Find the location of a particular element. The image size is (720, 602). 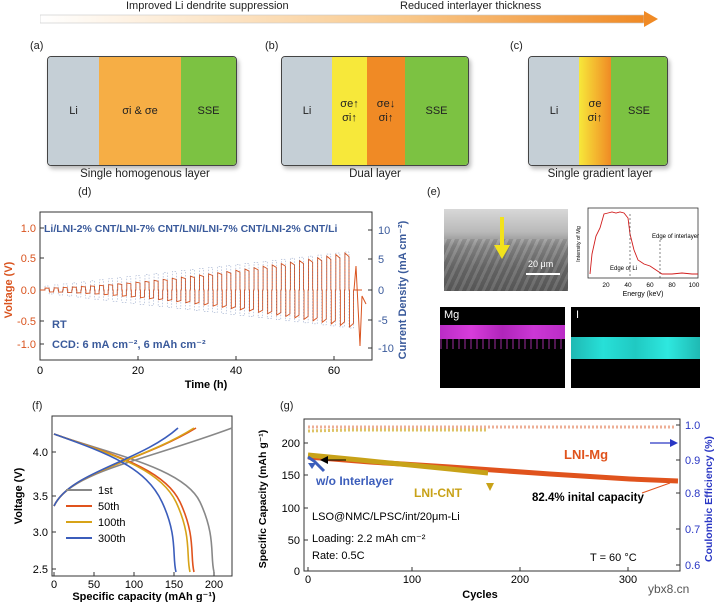

rt-annotation: RT is located at coordinates (59, 325).